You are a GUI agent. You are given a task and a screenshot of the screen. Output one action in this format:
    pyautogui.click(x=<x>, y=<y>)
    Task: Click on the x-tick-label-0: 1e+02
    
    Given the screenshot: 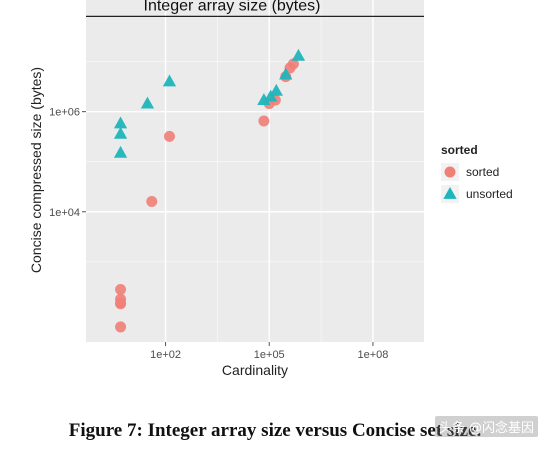 What is the action you would take?
    pyautogui.click(x=165, y=355)
    